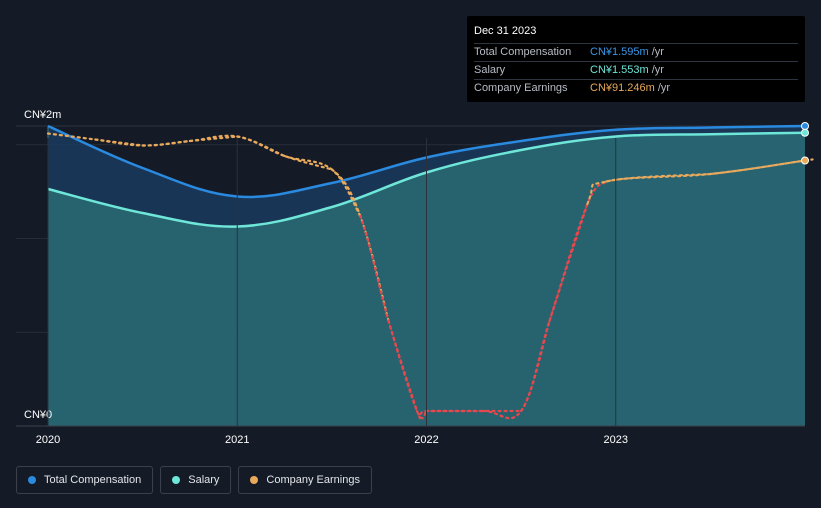 This screenshot has height=508, width=821. What do you see at coordinates (490, 70) in the screenshot?
I see `tooltip-label: Salary` at bounding box center [490, 70].